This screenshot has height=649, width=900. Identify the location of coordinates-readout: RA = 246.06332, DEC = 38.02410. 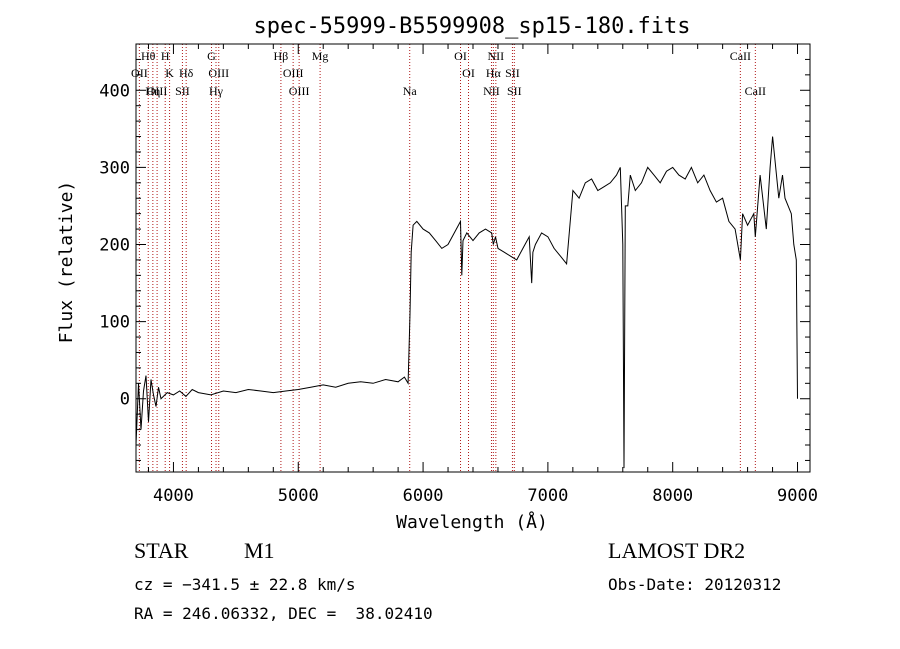
(283, 613).